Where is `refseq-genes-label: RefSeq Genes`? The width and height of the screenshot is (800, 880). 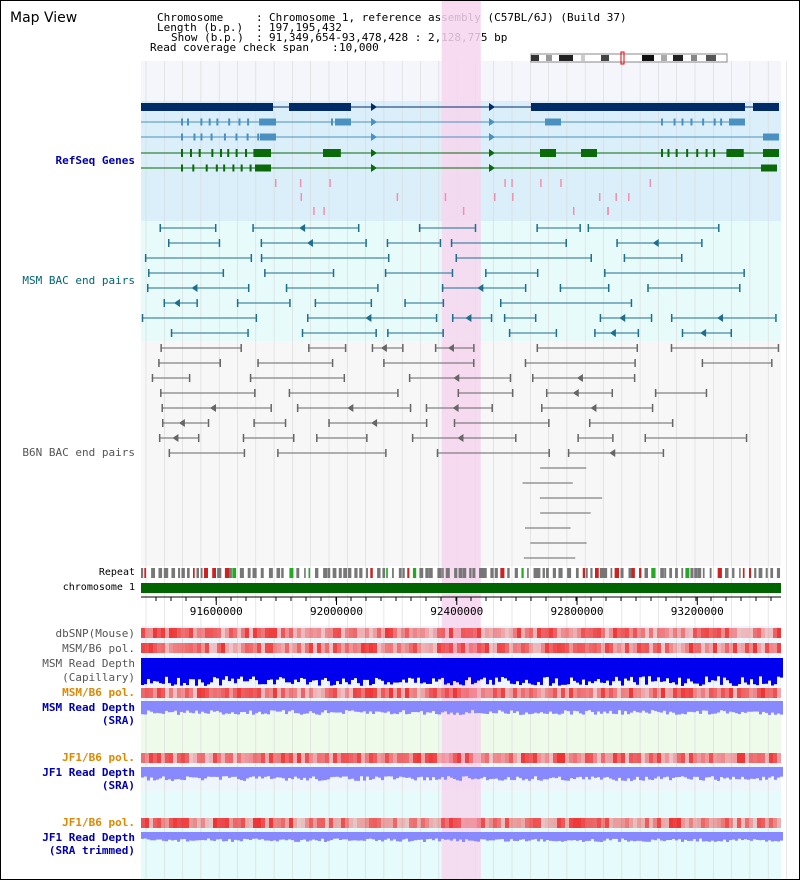
refseq-genes-label: RefSeq Genes is located at coordinates (95, 160).